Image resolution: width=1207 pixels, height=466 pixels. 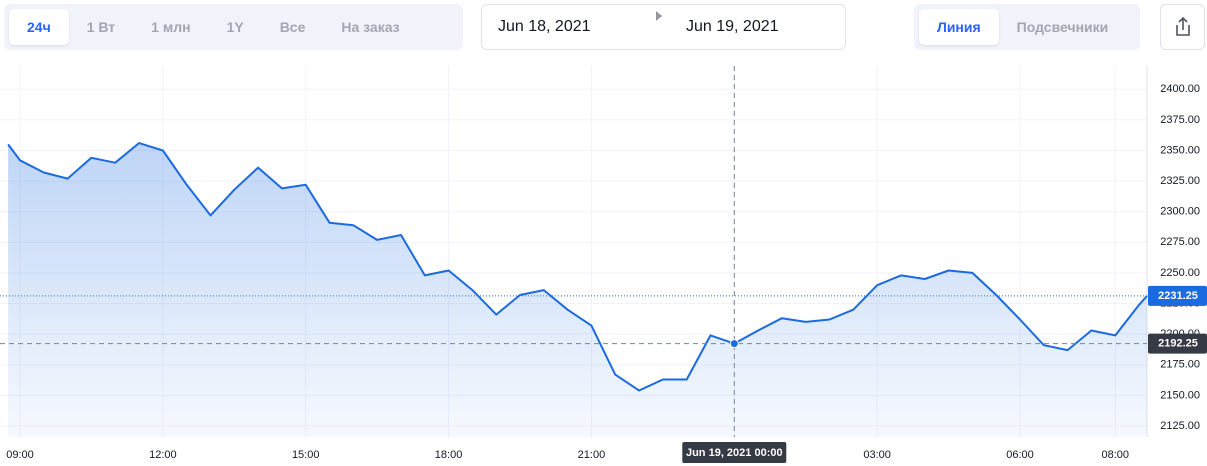 What do you see at coordinates (292, 27) in the screenshot?
I see `range-button: Все` at bounding box center [292, 27].